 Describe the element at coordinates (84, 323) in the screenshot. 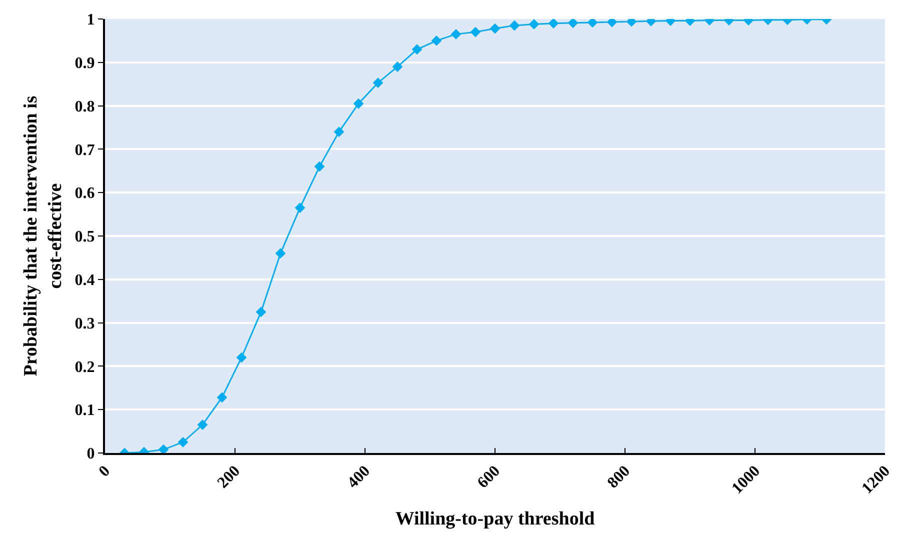

I see `y-tick-label: 0.3` at that location.